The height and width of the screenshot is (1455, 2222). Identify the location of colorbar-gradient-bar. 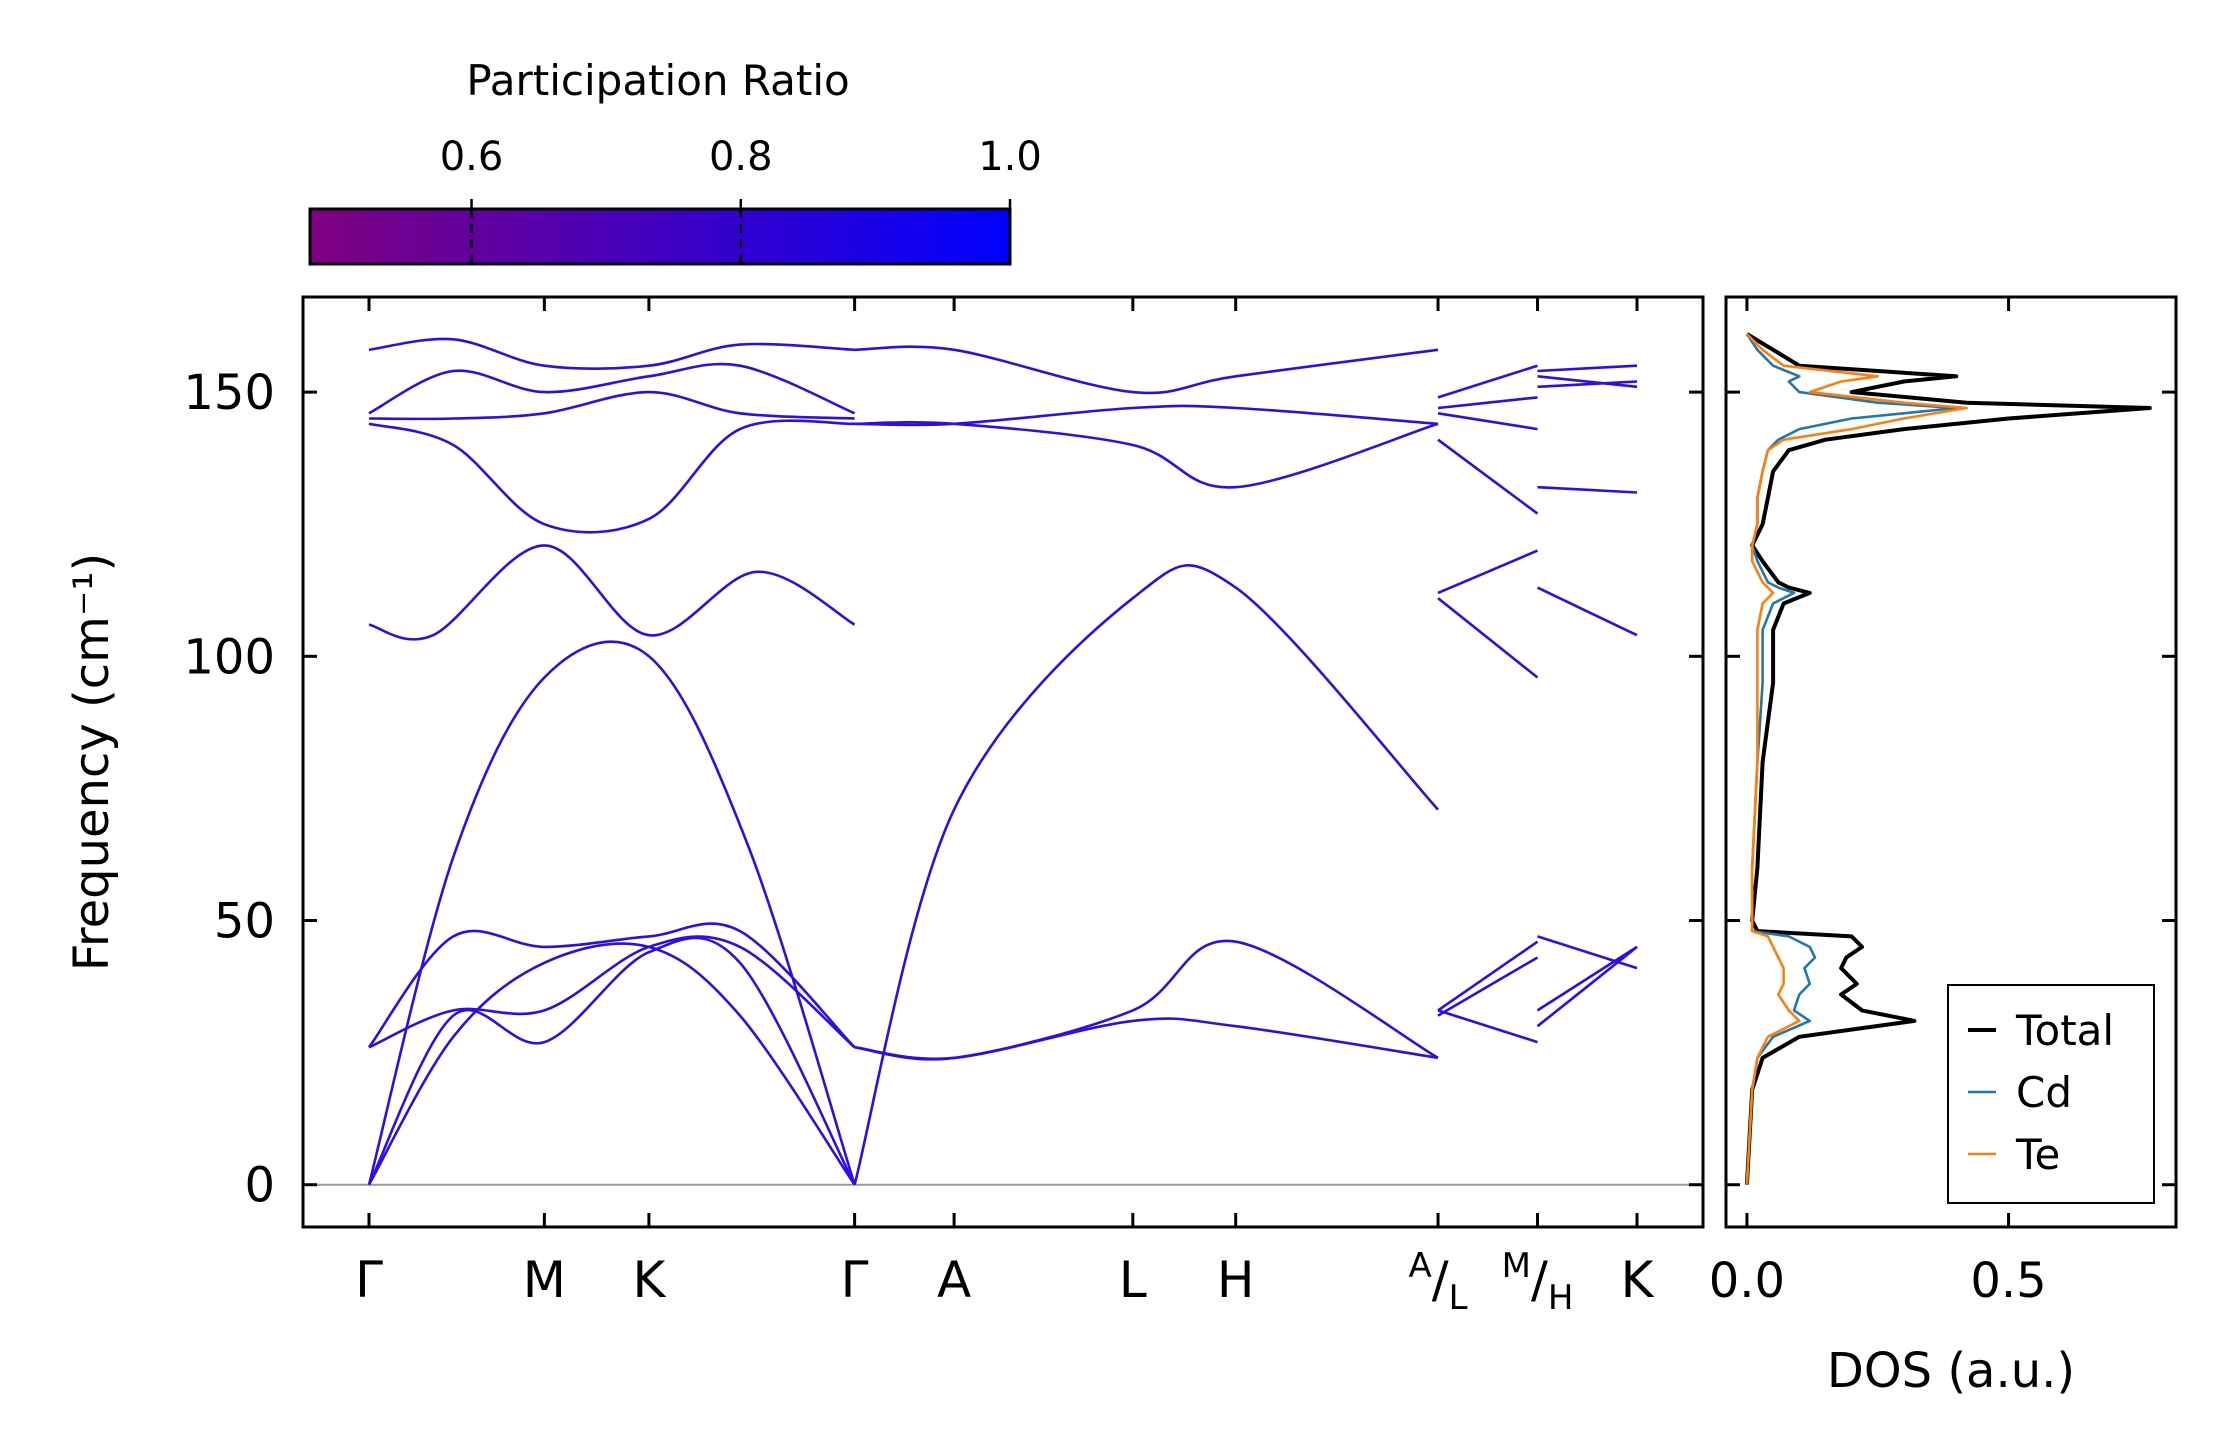
(660, 236).